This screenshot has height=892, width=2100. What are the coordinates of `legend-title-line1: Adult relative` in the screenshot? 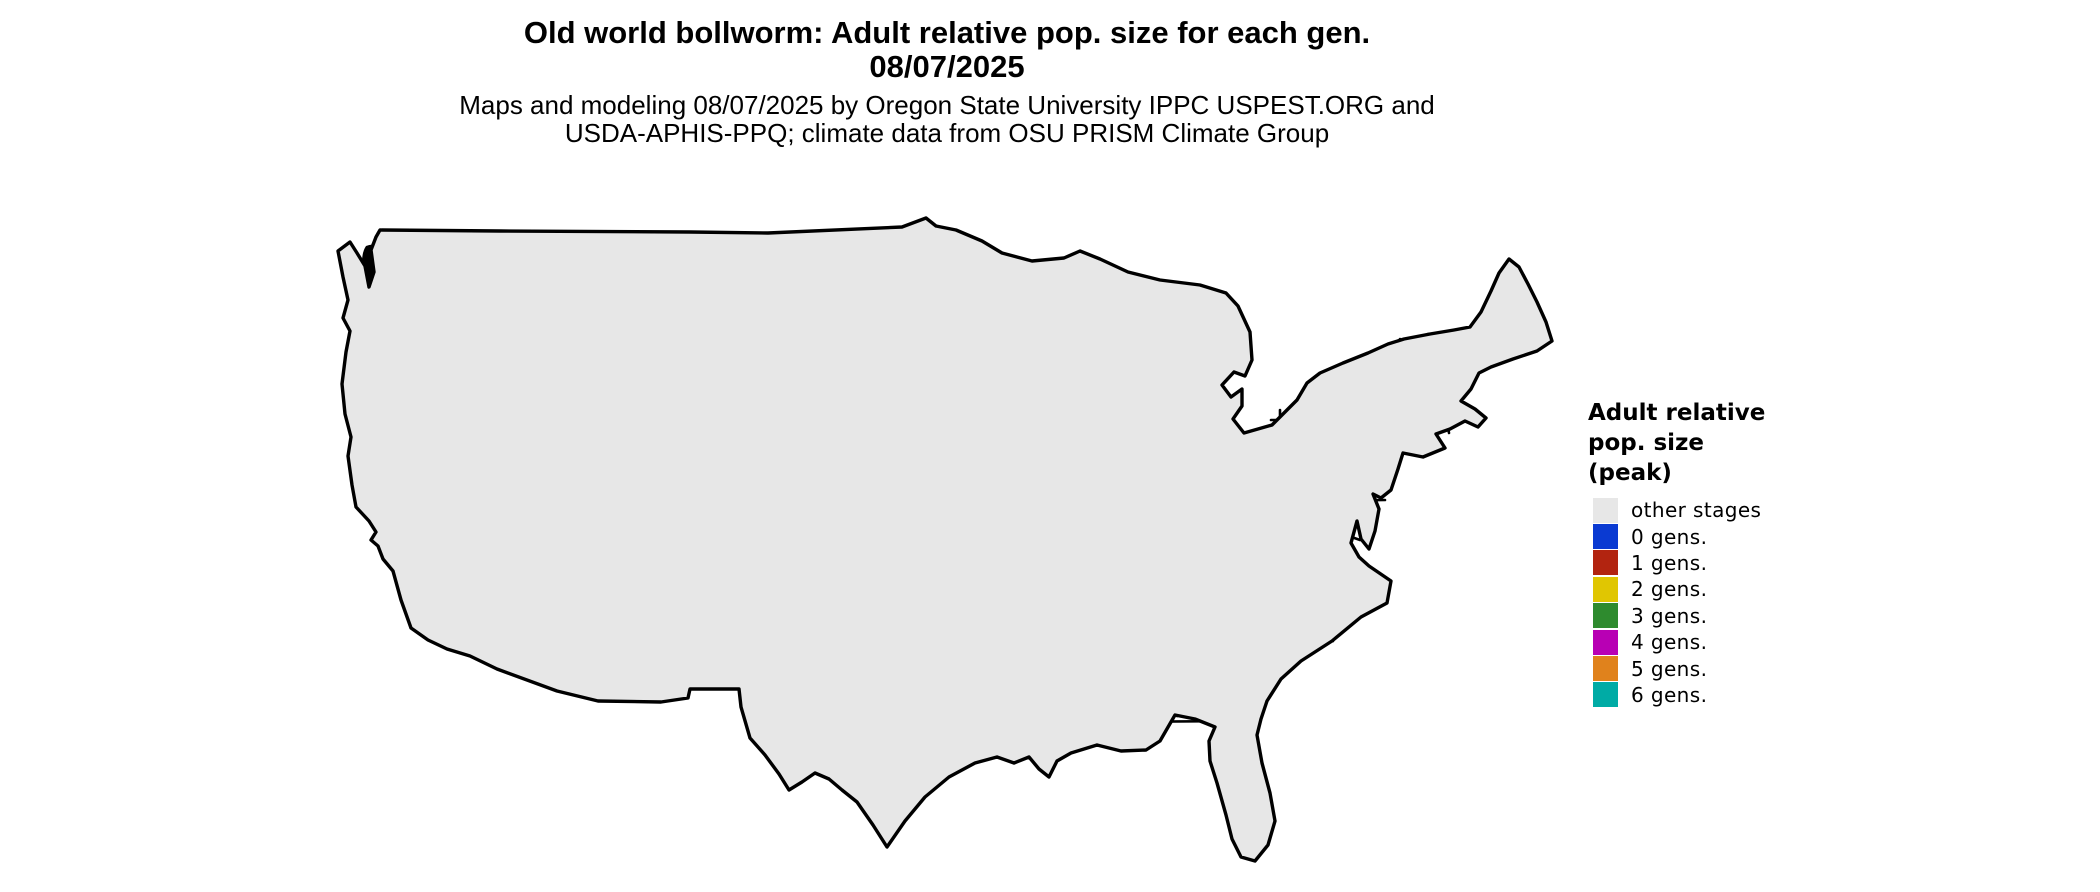 It's located at (1677, 413).